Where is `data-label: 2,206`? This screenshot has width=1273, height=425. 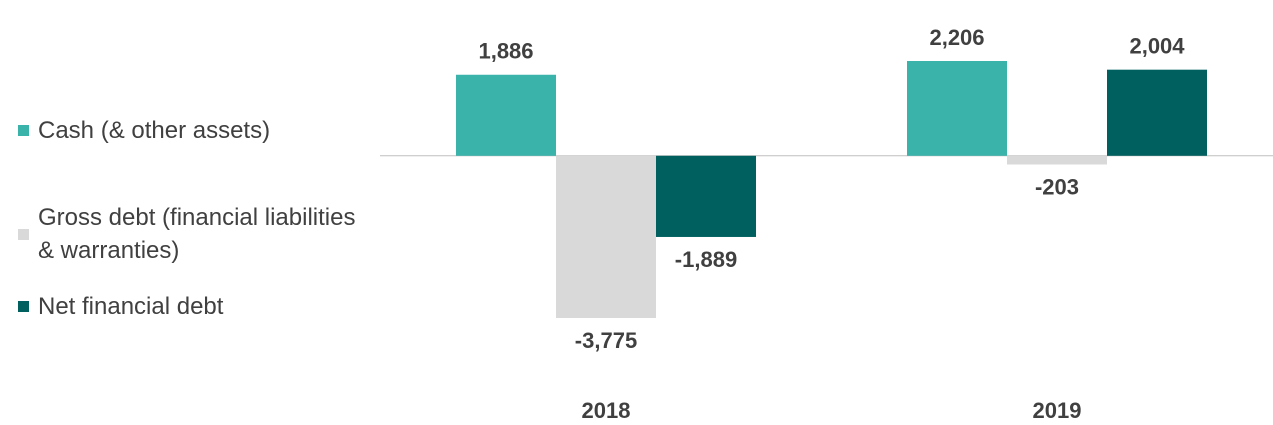
data-label: 2,206 is located at coordinates (956, 37).